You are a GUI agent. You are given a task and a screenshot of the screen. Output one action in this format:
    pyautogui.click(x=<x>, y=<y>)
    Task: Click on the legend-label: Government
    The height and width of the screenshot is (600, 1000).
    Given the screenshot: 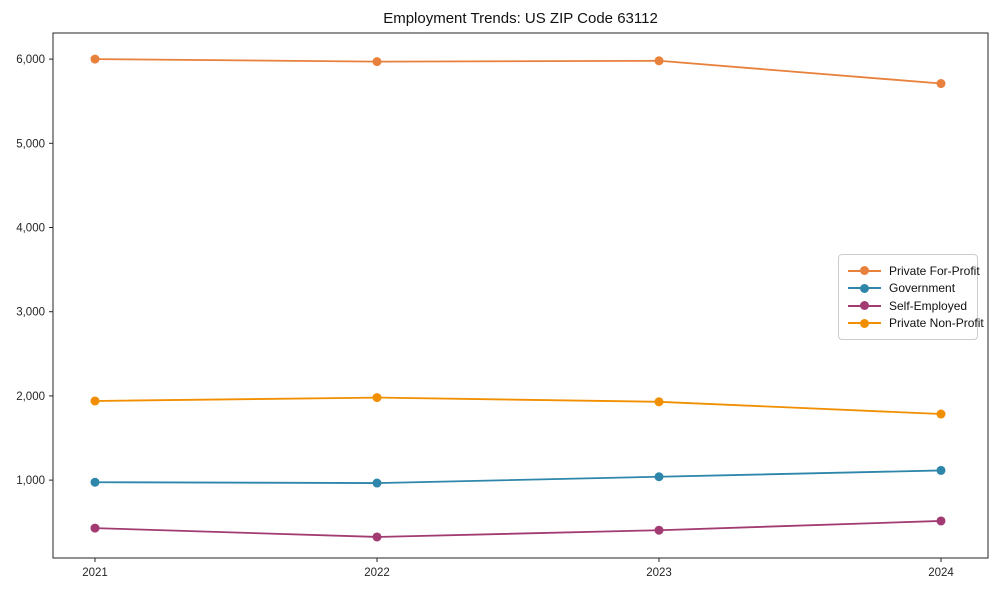 What is the action you would take?
    pyautogui.click(x=922, y=288)
    